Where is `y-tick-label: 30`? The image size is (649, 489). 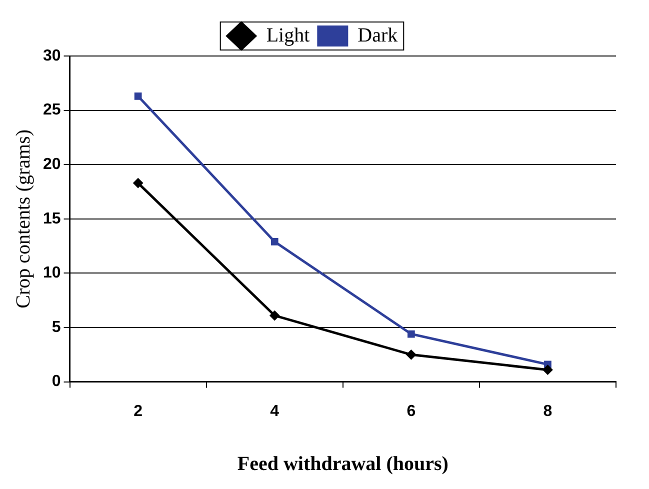 y-tick-label: 30 is located at coordinates (52, 55).